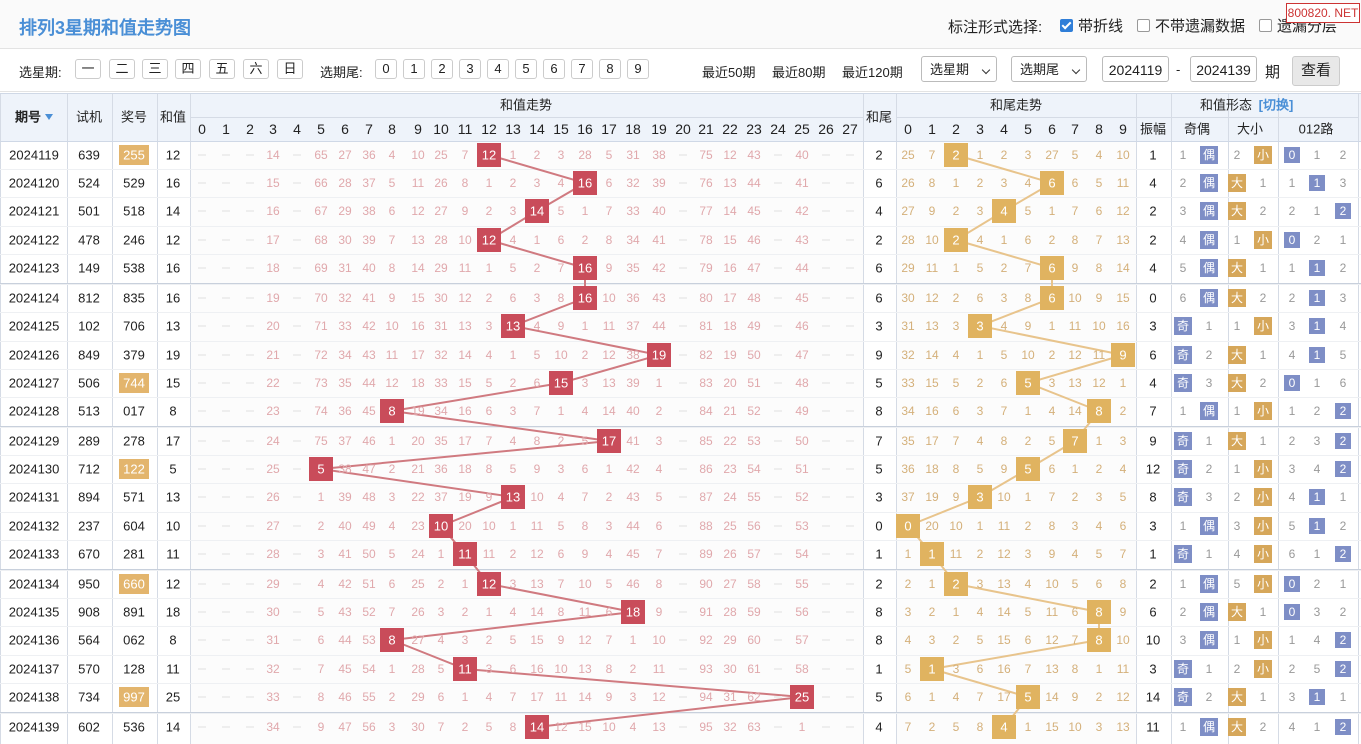 The image size is (1361, 744). I want to click on weekday-sat-button: 六, so click(256, 69).